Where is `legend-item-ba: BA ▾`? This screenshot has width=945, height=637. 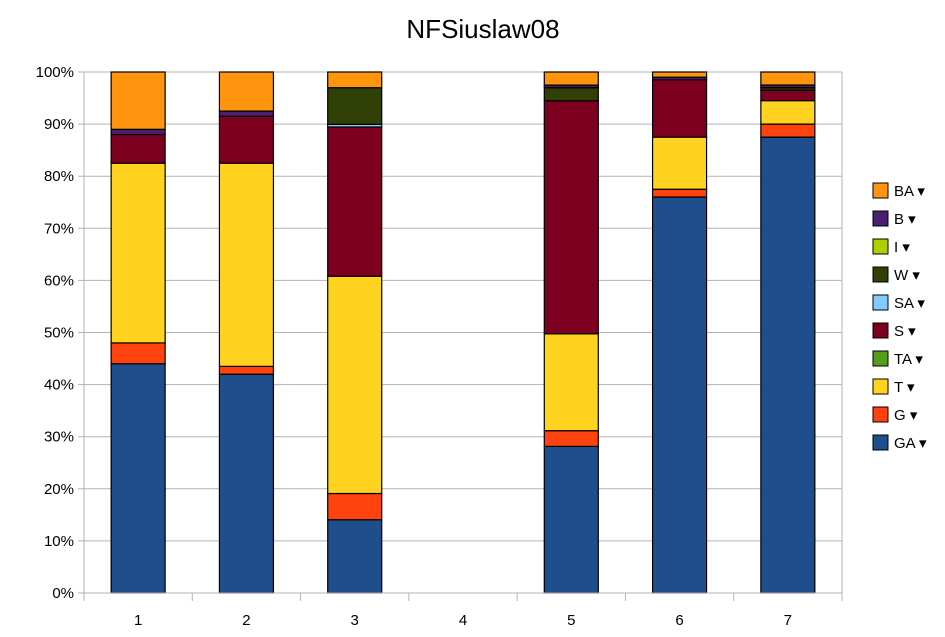
legend-item-ba: BA ▾ is located at coordinates (898, 191).